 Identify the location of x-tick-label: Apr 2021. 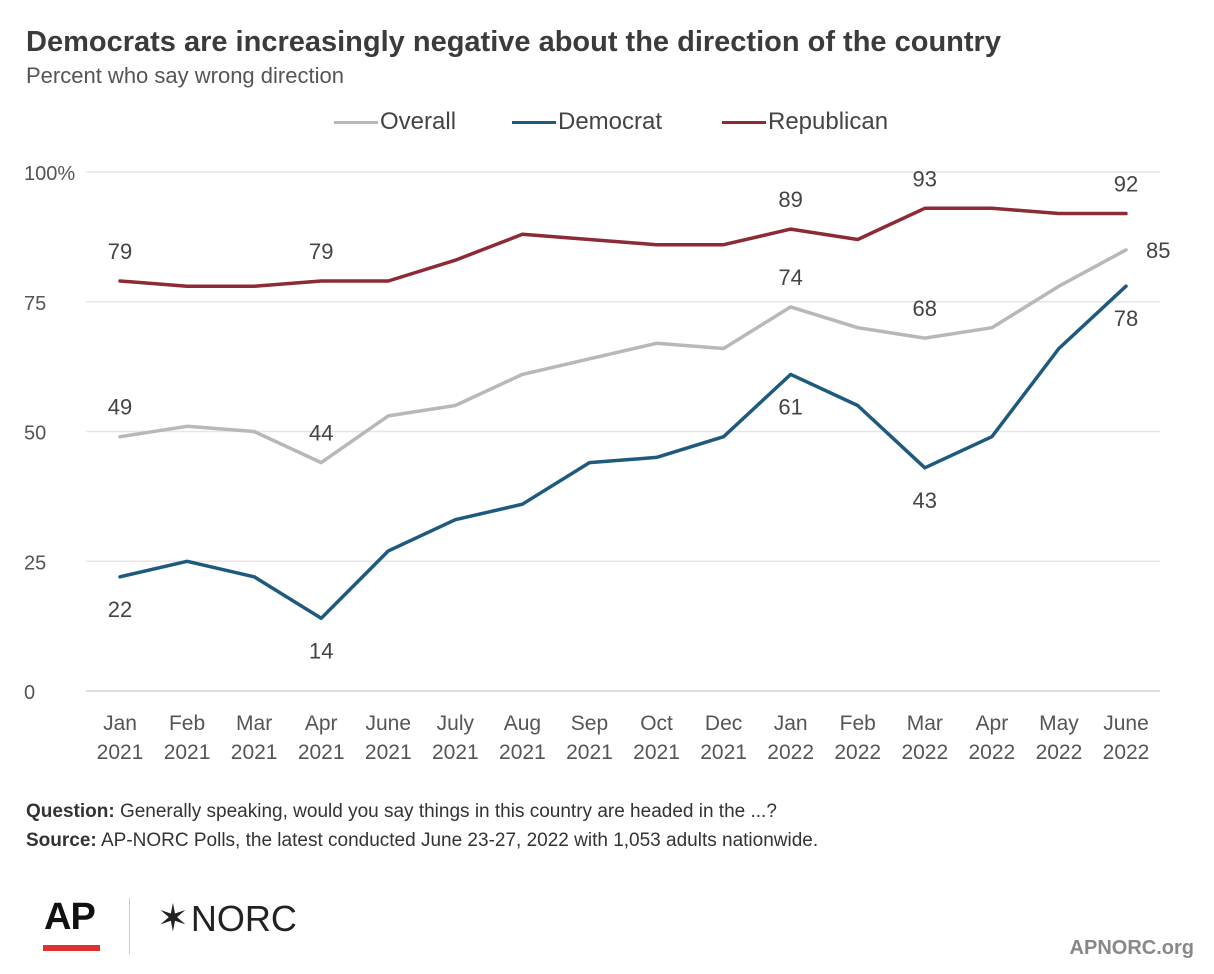
(321, 738).